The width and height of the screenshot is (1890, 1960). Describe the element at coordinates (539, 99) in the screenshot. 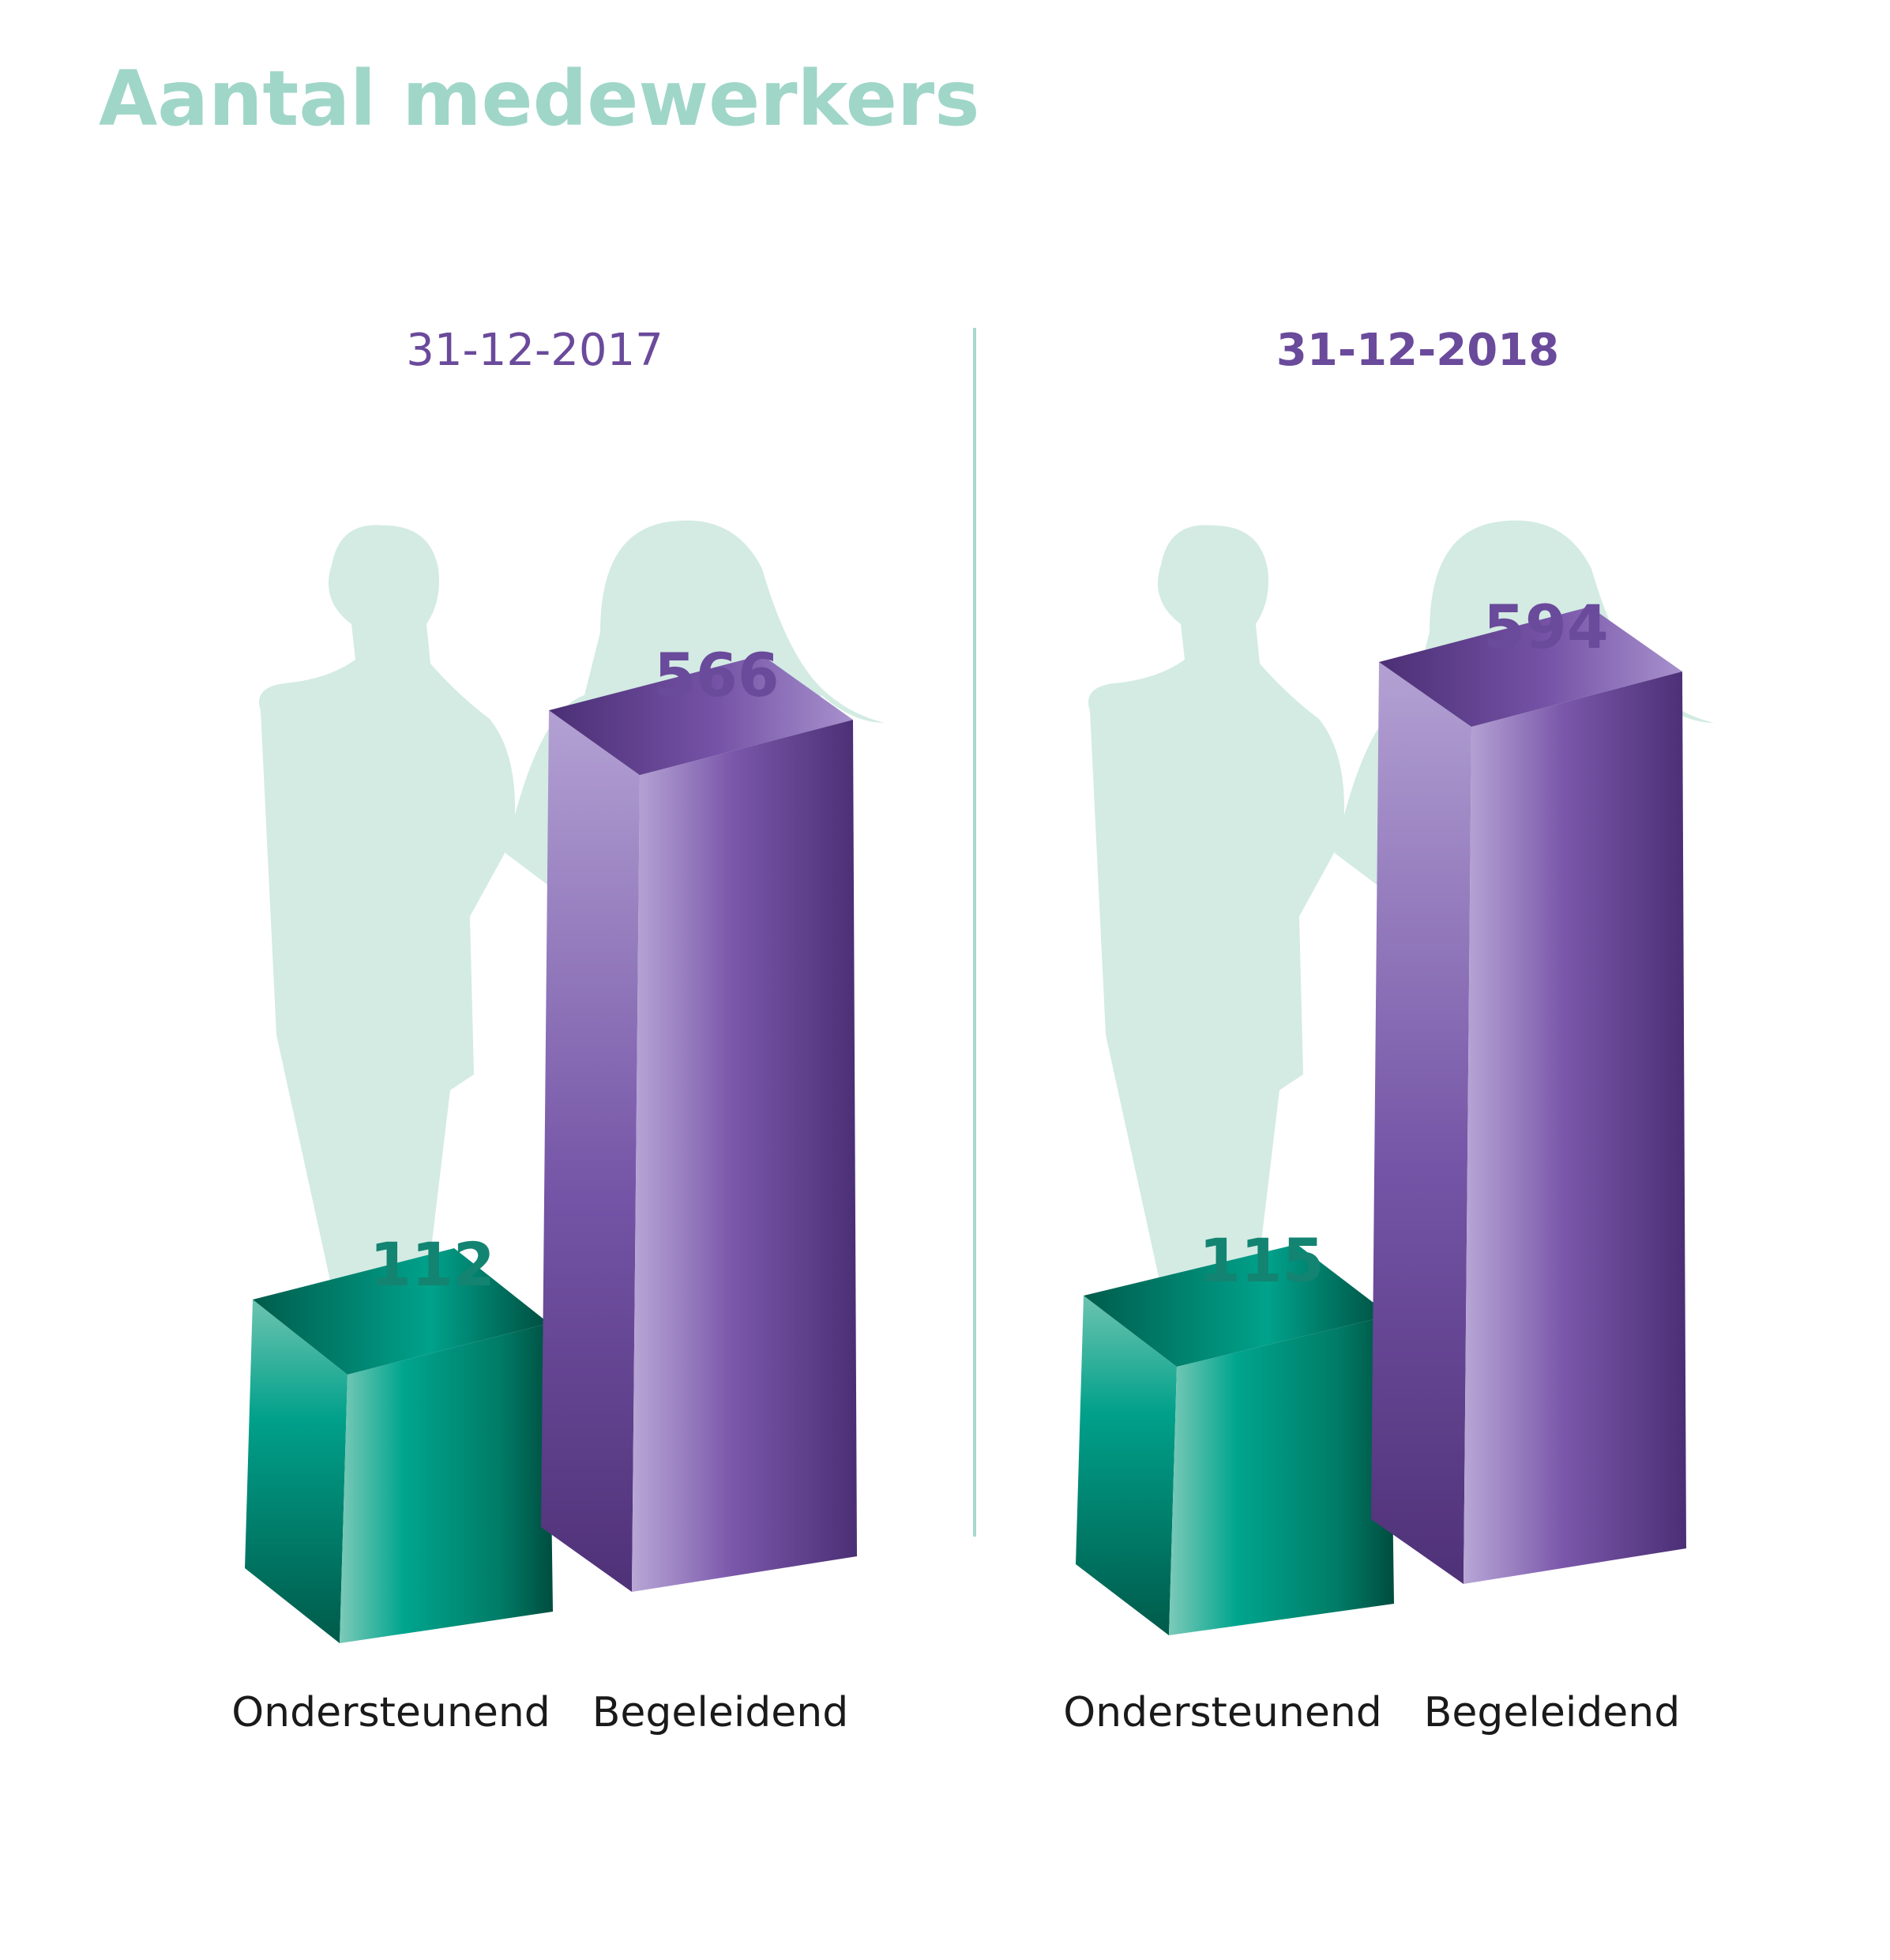

I see `chart-title: Aantal medewerkers` at that location.